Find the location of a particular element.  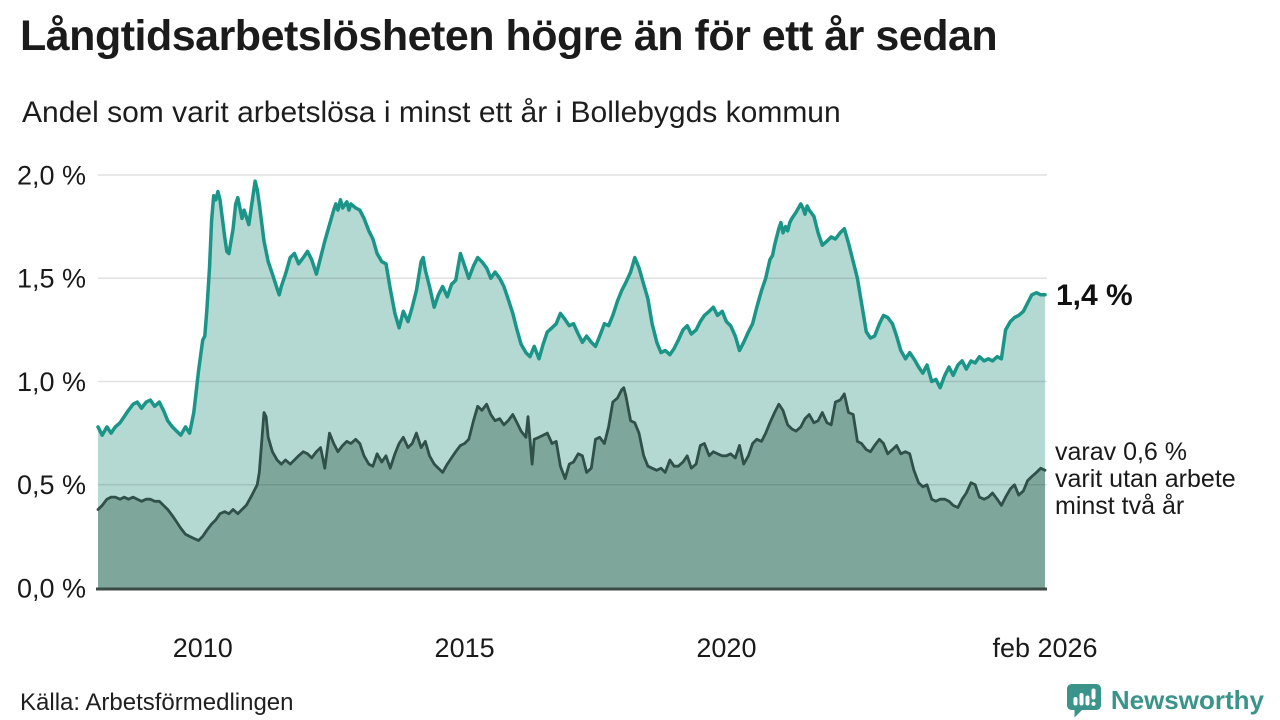

y-tick-label: 2,0 % is located at coordinates (51, 175).